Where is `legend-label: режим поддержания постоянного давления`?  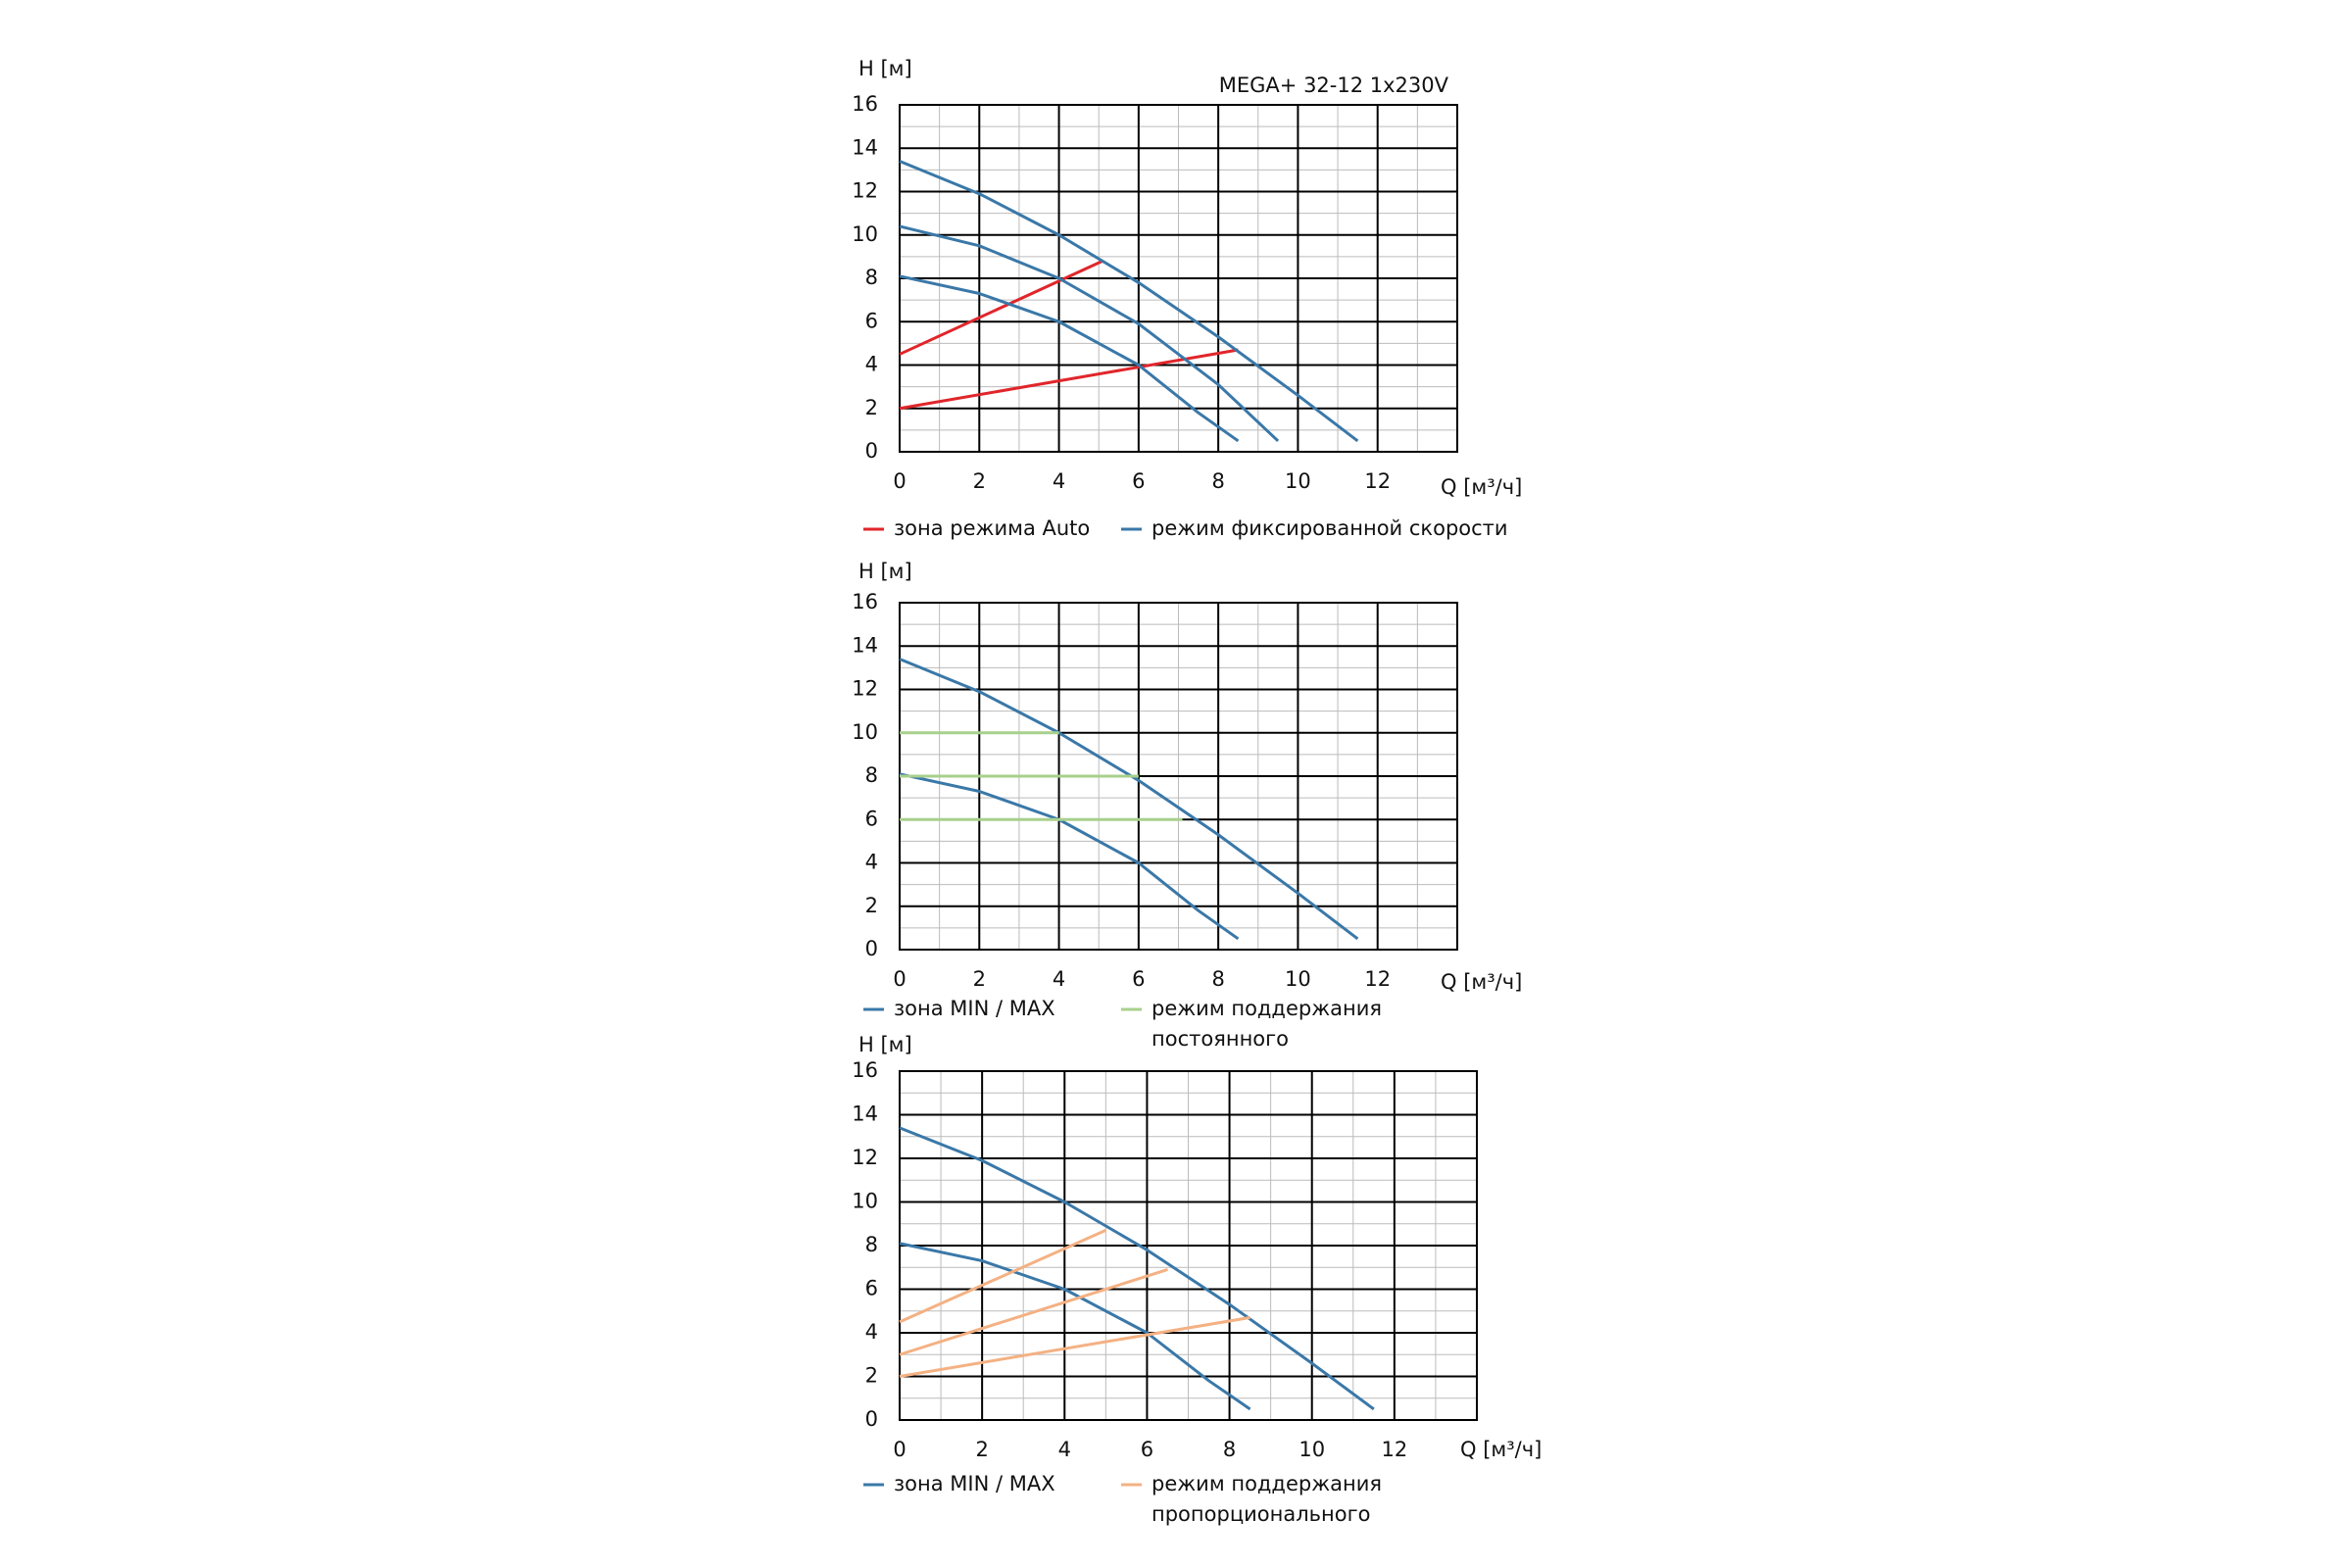
legend-label: режим поддержания постоянного давления is located at coordinates (1267, 1029).